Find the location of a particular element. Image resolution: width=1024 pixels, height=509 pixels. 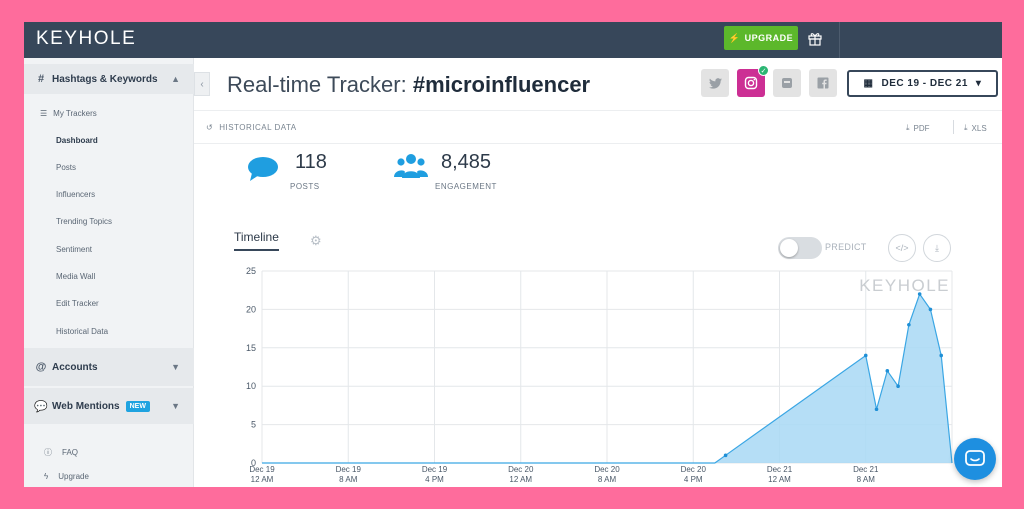

sidebar-item-historical-data: Historical Data is located at coordinates (82, 331).